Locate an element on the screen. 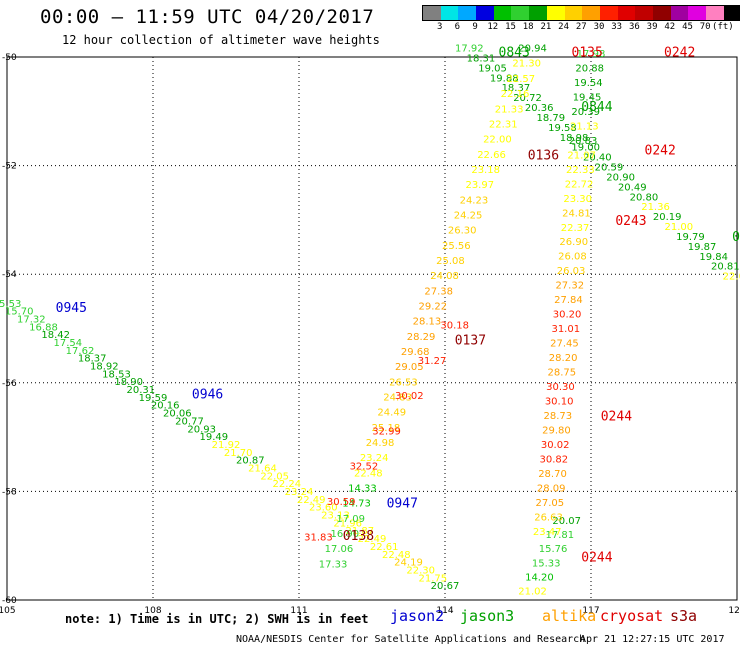  colorbar-tick-label: 6 is located at coordinates (457, 27).